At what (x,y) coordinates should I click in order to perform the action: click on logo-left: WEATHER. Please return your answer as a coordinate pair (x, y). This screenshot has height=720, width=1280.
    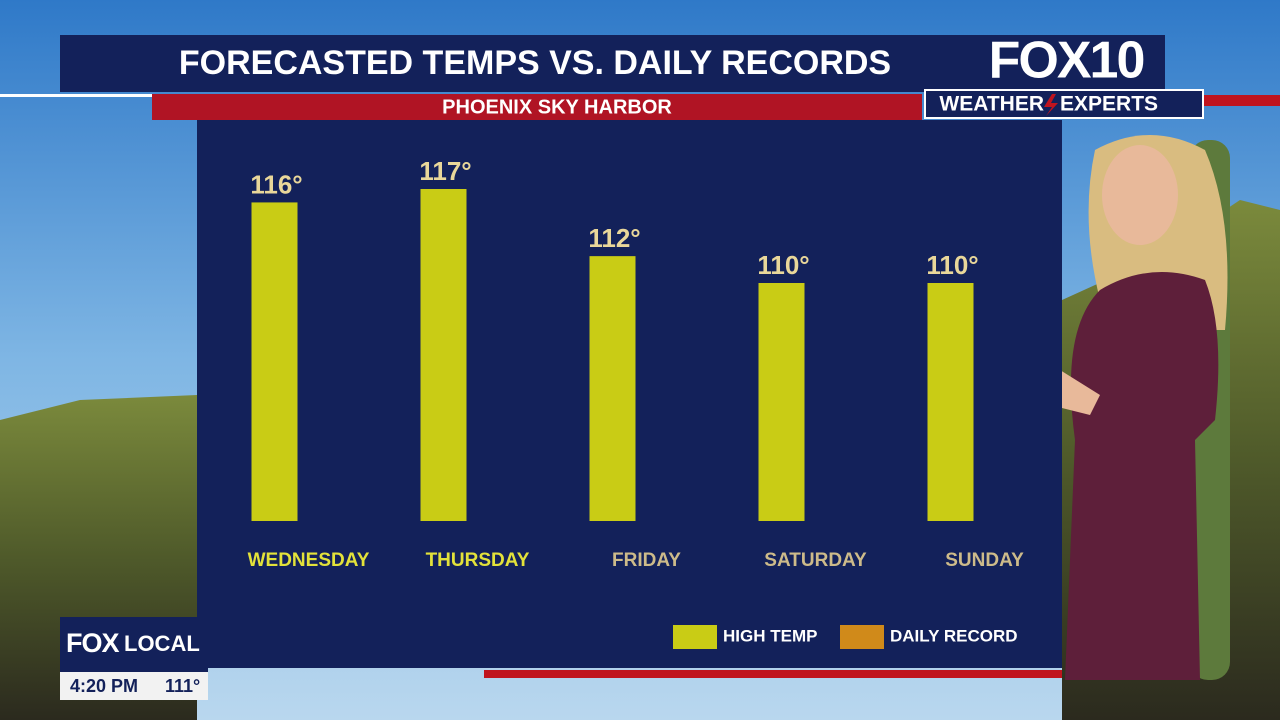
    Looking at the image, I should click on (991, 104).